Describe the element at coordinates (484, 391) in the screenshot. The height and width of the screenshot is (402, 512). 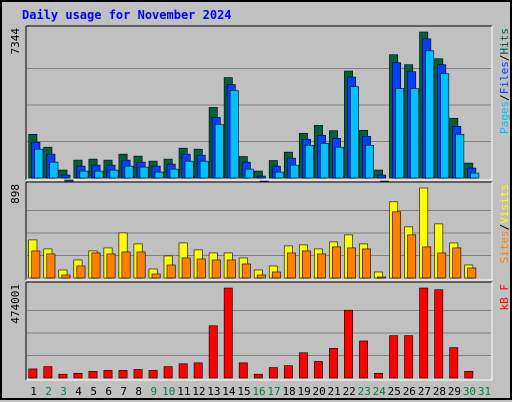
I see `day-label-31: 31` at that location.